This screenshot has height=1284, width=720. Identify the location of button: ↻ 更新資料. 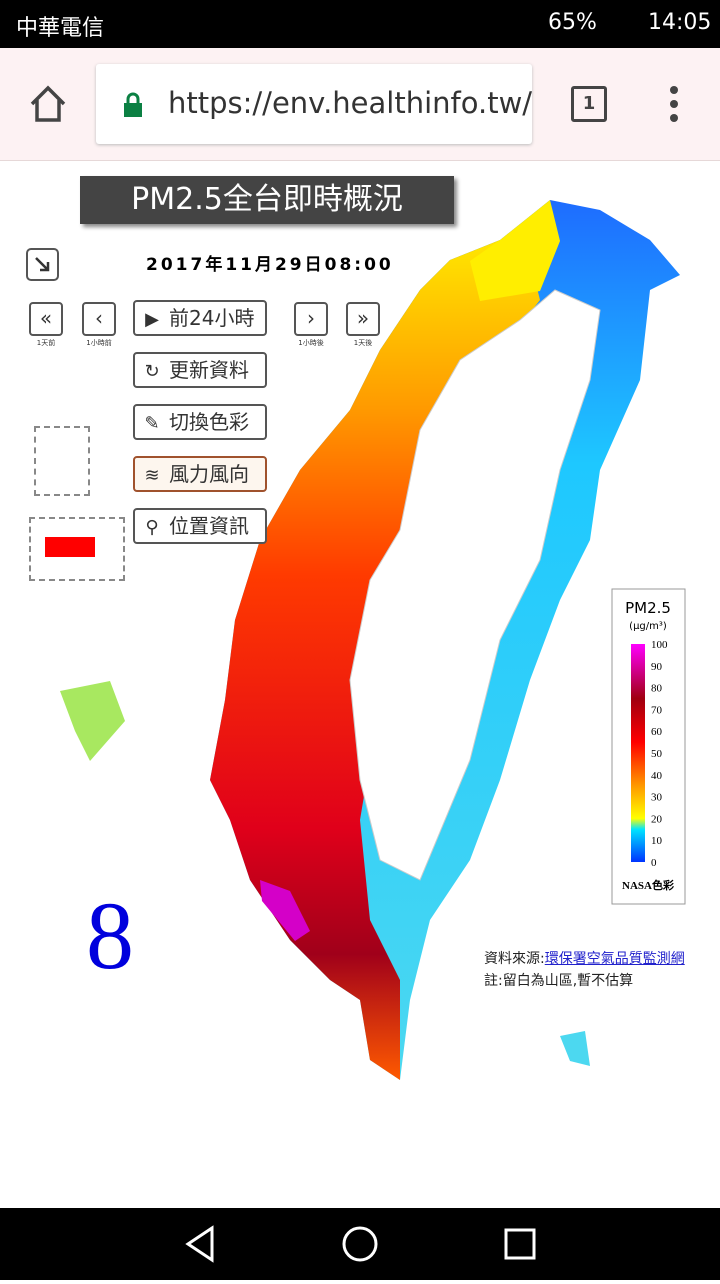
(200, 370).